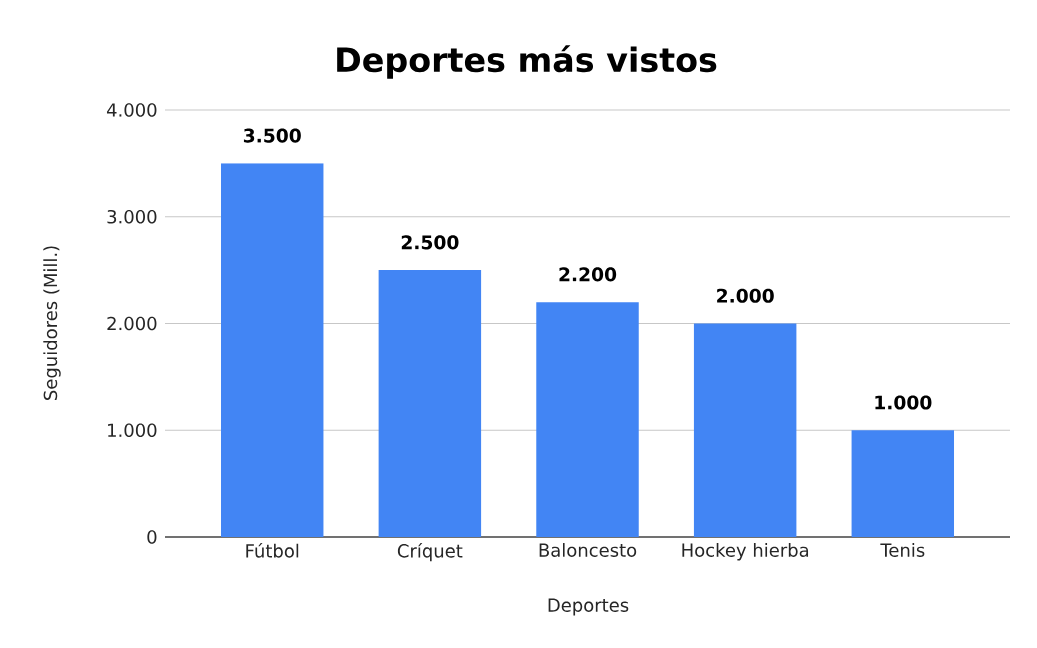  What do you see at coordinates (272, 135) in the screenshot?
I see `data-label: 3.500` at bounding box center [272, 135].